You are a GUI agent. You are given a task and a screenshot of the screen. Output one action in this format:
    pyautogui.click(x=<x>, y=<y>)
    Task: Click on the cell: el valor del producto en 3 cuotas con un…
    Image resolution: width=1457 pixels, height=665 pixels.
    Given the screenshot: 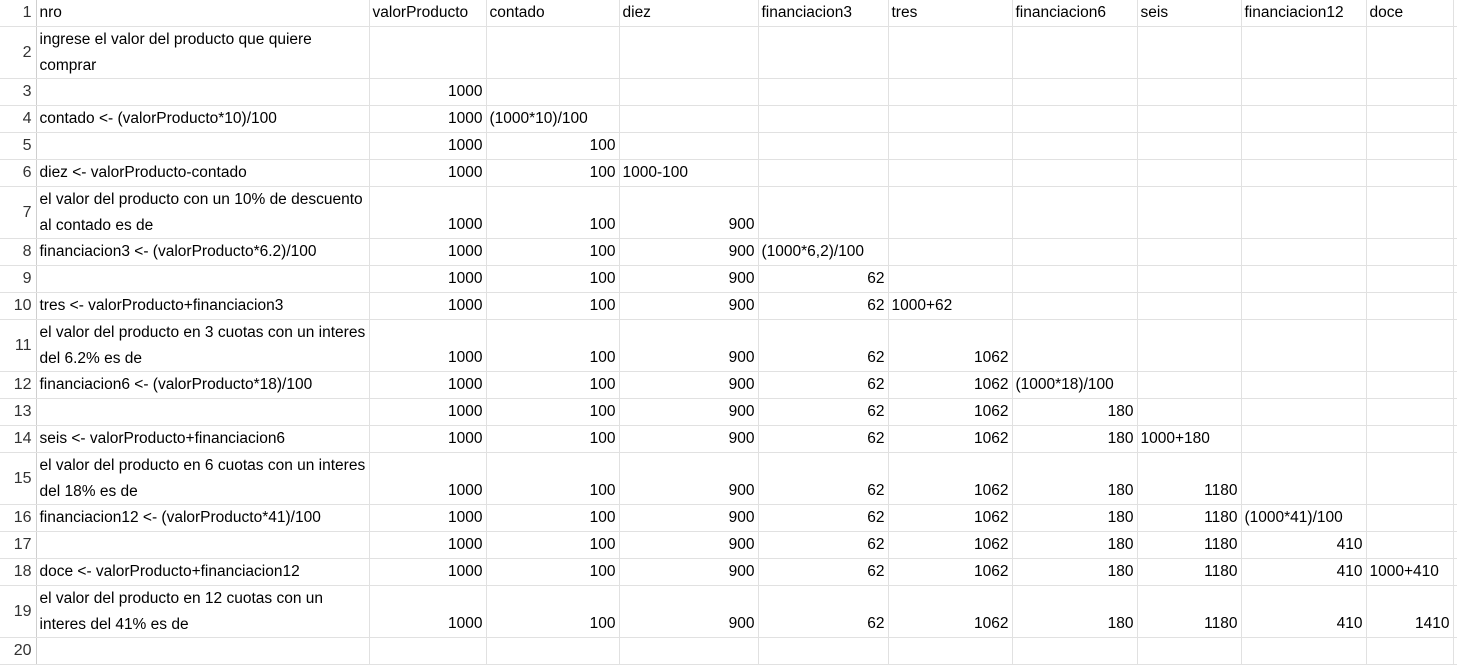 What is the action you would take?
    pyautogui.click(x=203, y=345)
    